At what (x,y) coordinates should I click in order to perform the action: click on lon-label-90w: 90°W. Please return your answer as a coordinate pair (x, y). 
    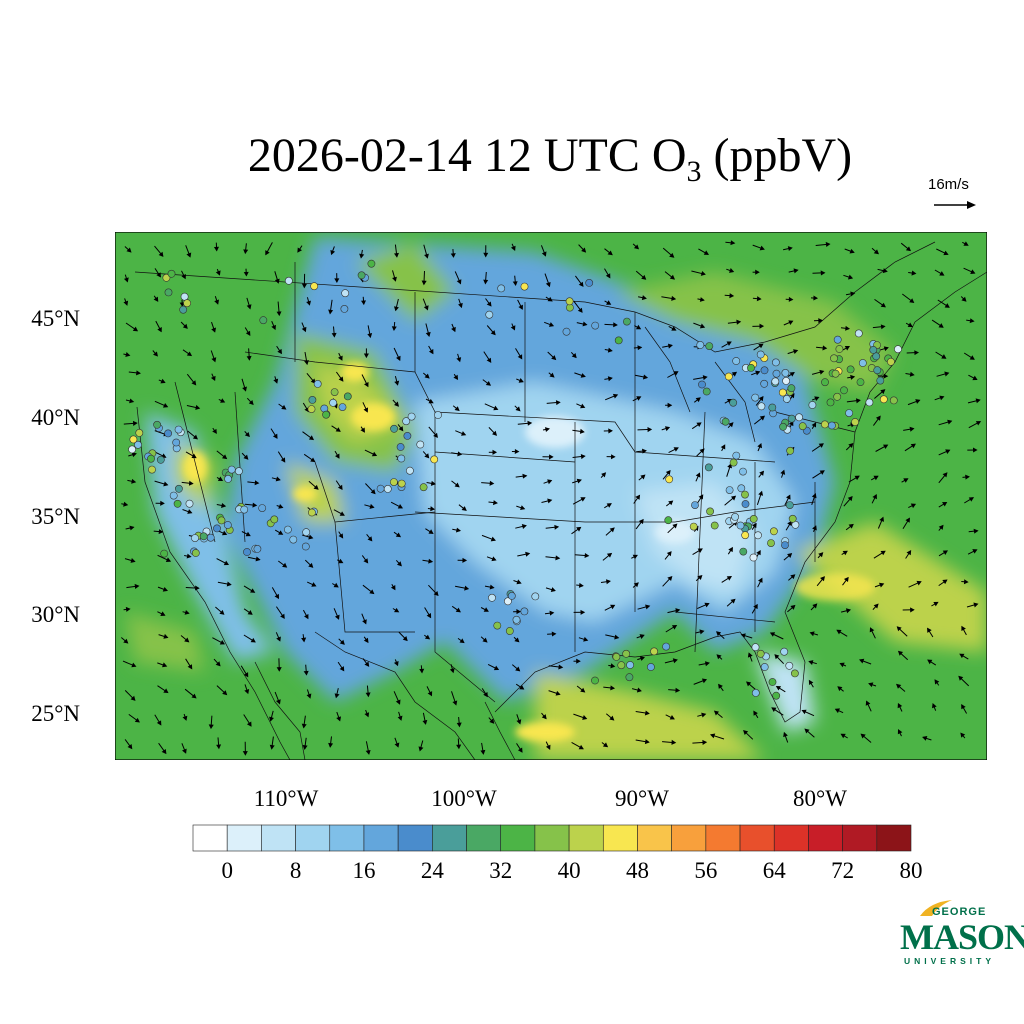
    Looking at the image, I should click on (642, 798).